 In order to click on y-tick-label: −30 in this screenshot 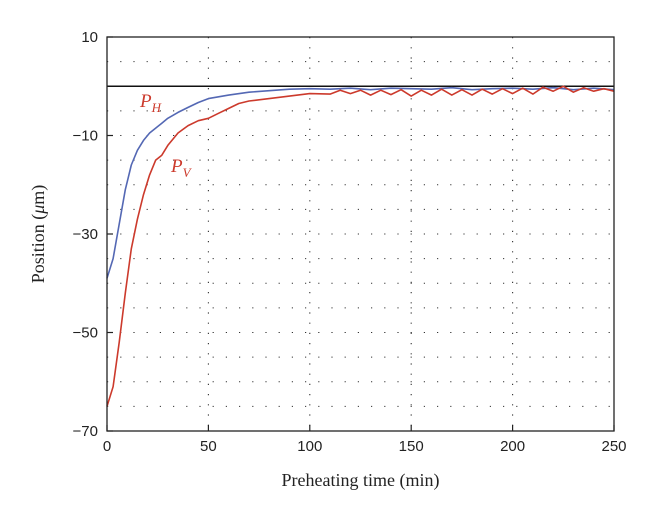, I will do `click(85, 234)`.